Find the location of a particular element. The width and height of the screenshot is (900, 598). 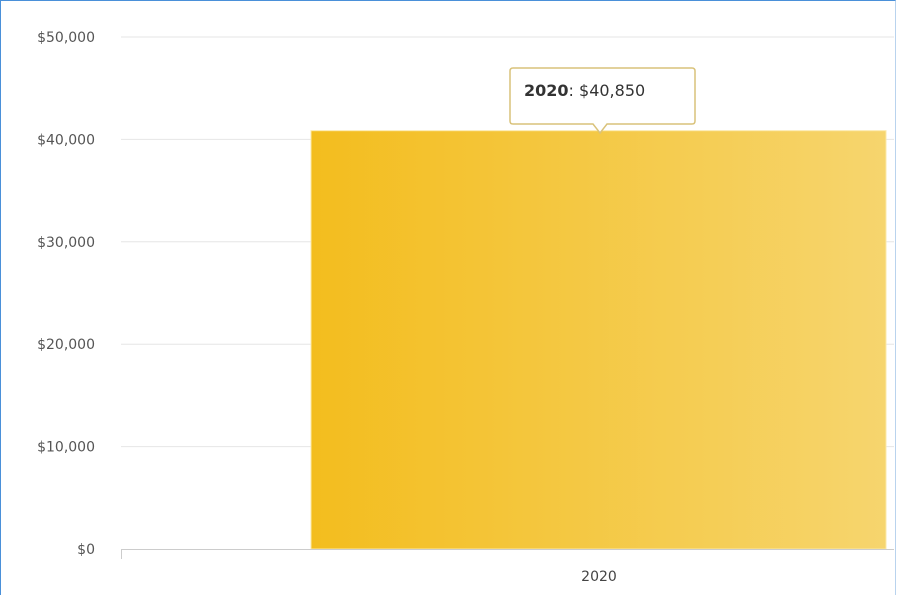

y-axis-tick-labels: $0 $10,000 $20,000 $30,000 $40,000 $50,000 is located at coordinates (66, 294).